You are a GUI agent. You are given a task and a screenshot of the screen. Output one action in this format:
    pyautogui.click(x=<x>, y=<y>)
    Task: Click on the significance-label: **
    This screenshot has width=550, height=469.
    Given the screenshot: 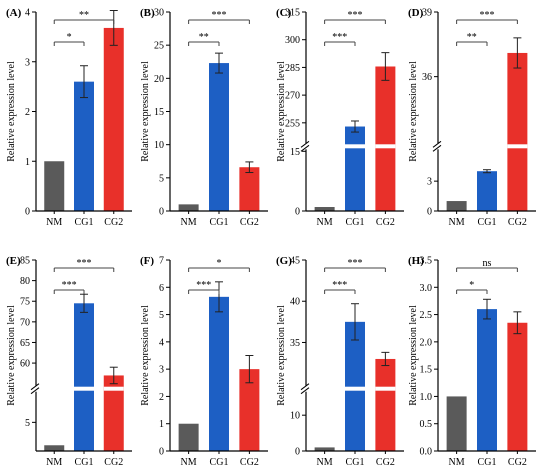 What is the action you would take?
    pyautogui.click(x=84, y=15)
    